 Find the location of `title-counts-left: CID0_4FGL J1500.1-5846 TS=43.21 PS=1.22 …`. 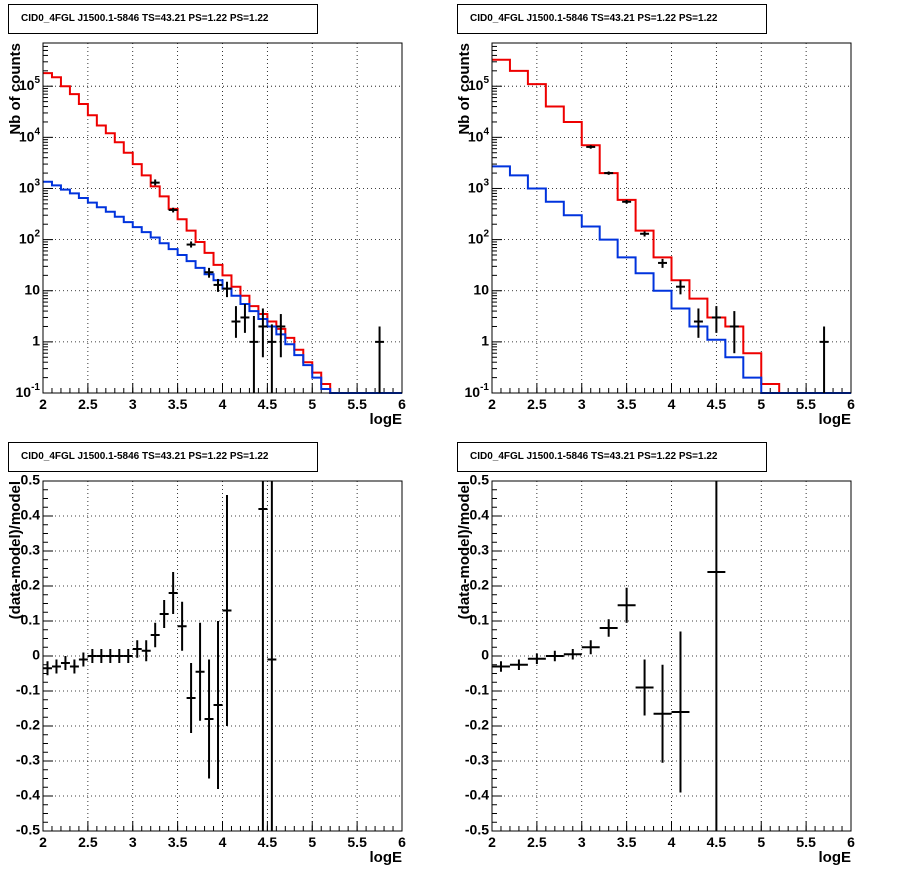

title-counts-left: CID0_4FGL J1500.1-5846 TS=43.21 PS=1.22 … is located at coordinates (163, 19).